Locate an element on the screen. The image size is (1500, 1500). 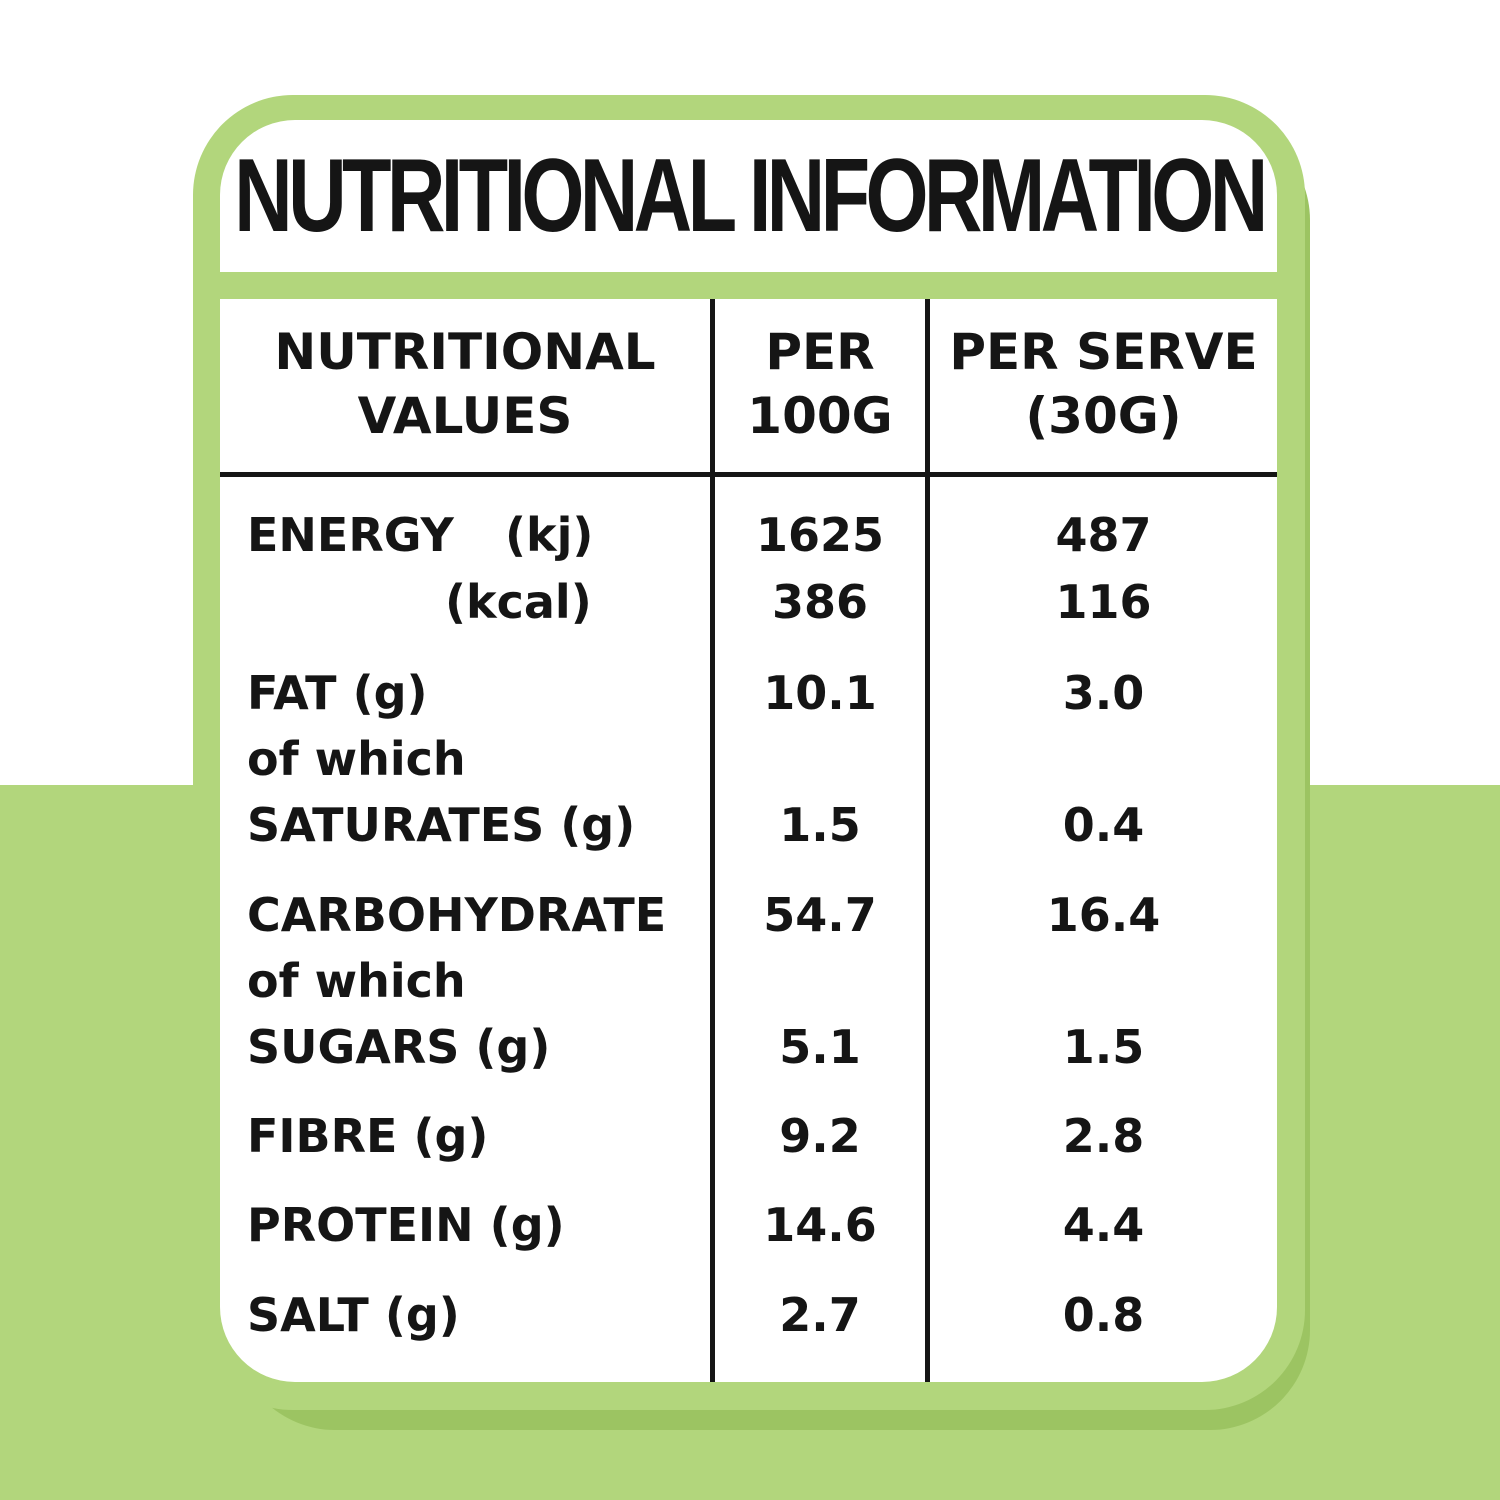
value-salt-per100: 2.7 is located at coordinates (820, 1315).